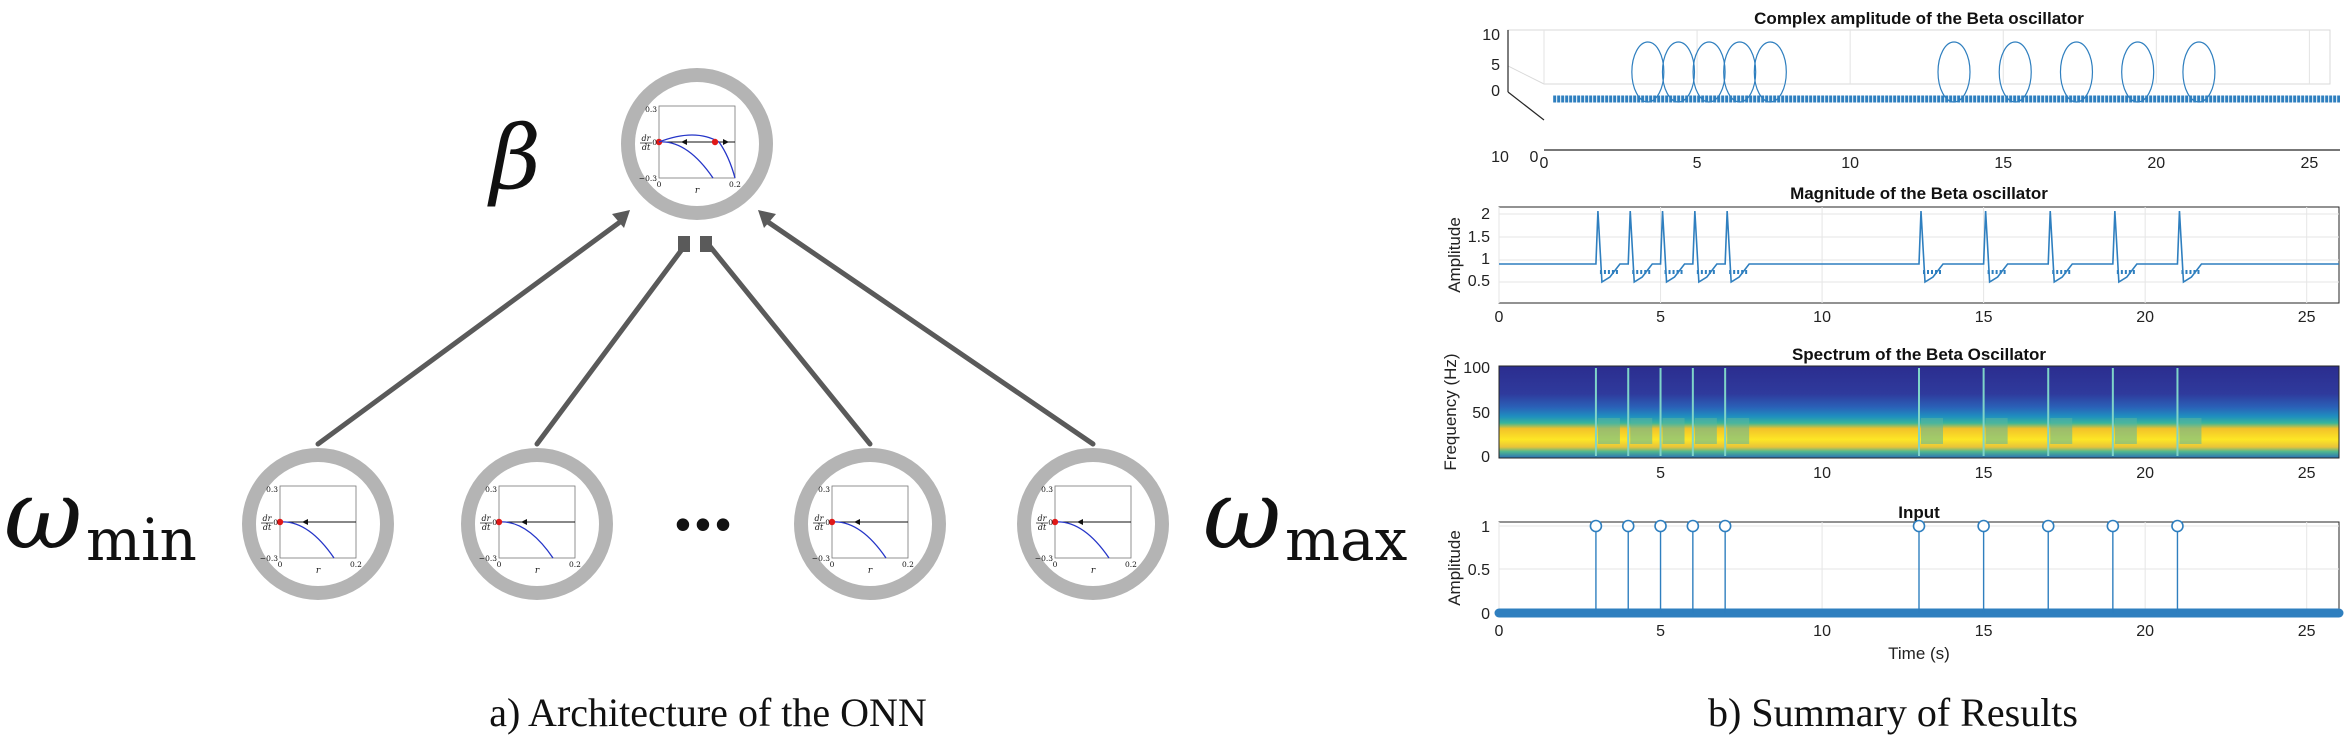  I want to click on synapse-connectors, so click(694, 231).